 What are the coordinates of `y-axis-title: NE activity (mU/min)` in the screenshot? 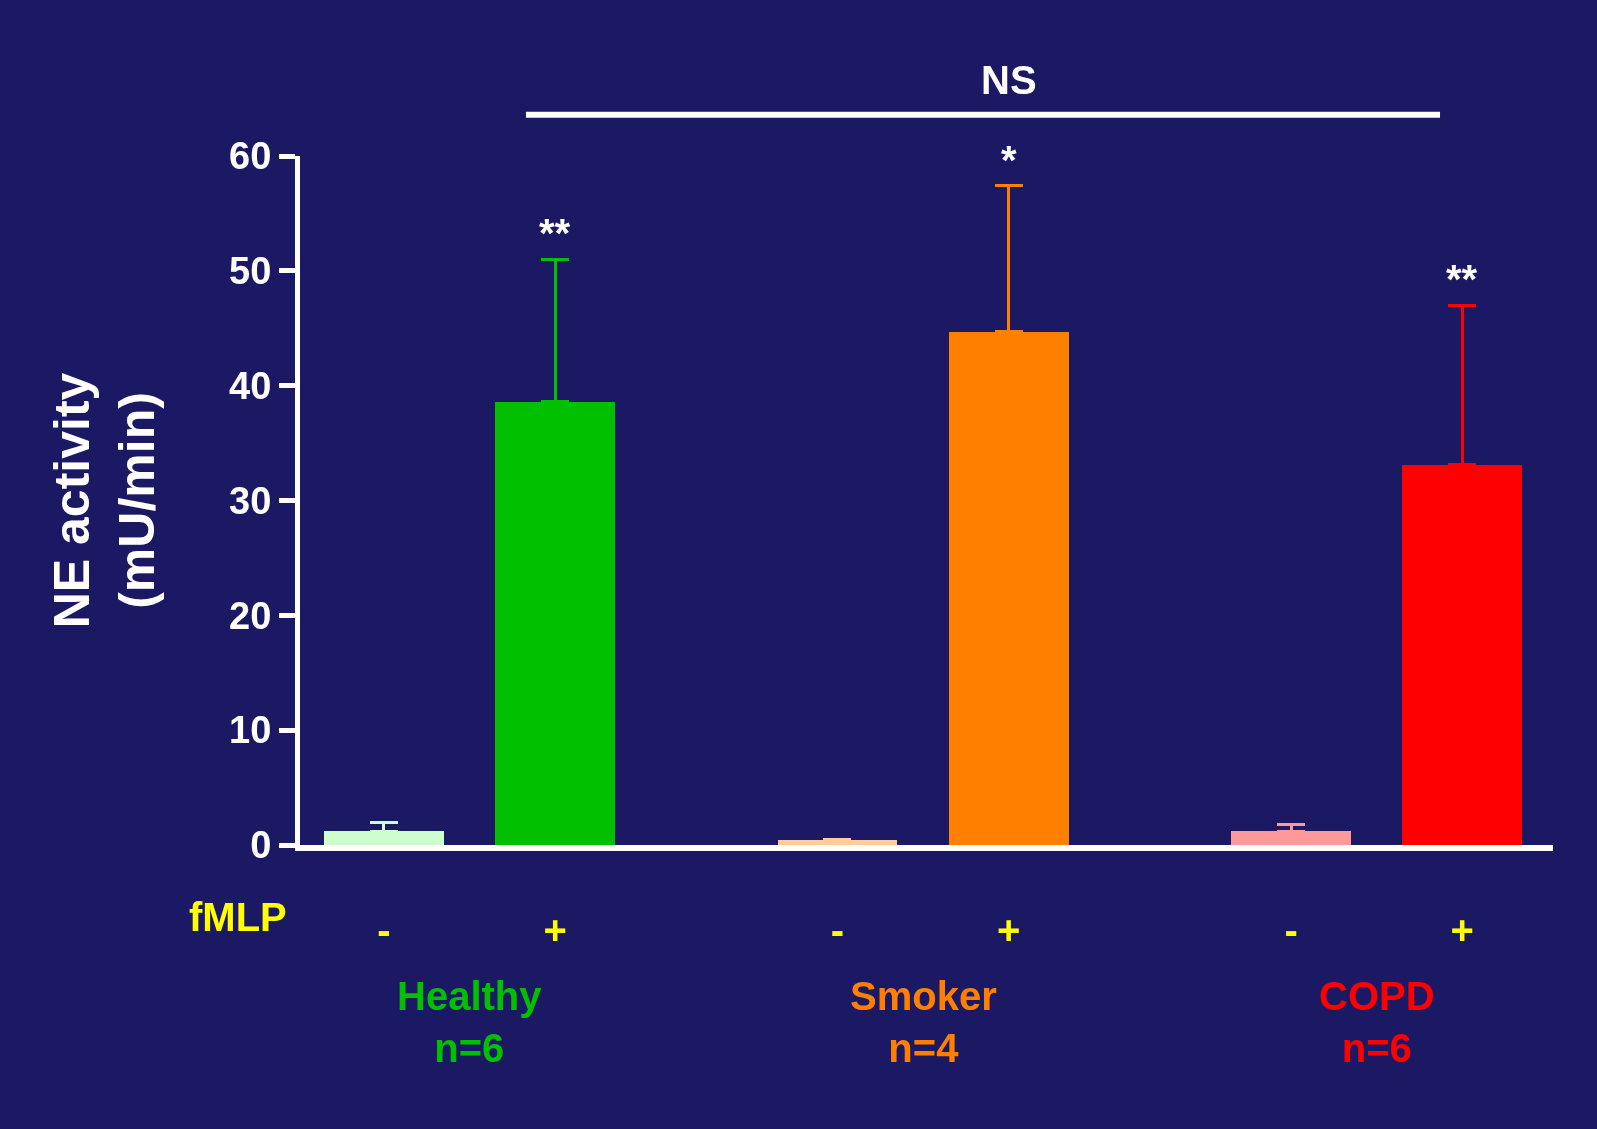 It's located at (105, 500).